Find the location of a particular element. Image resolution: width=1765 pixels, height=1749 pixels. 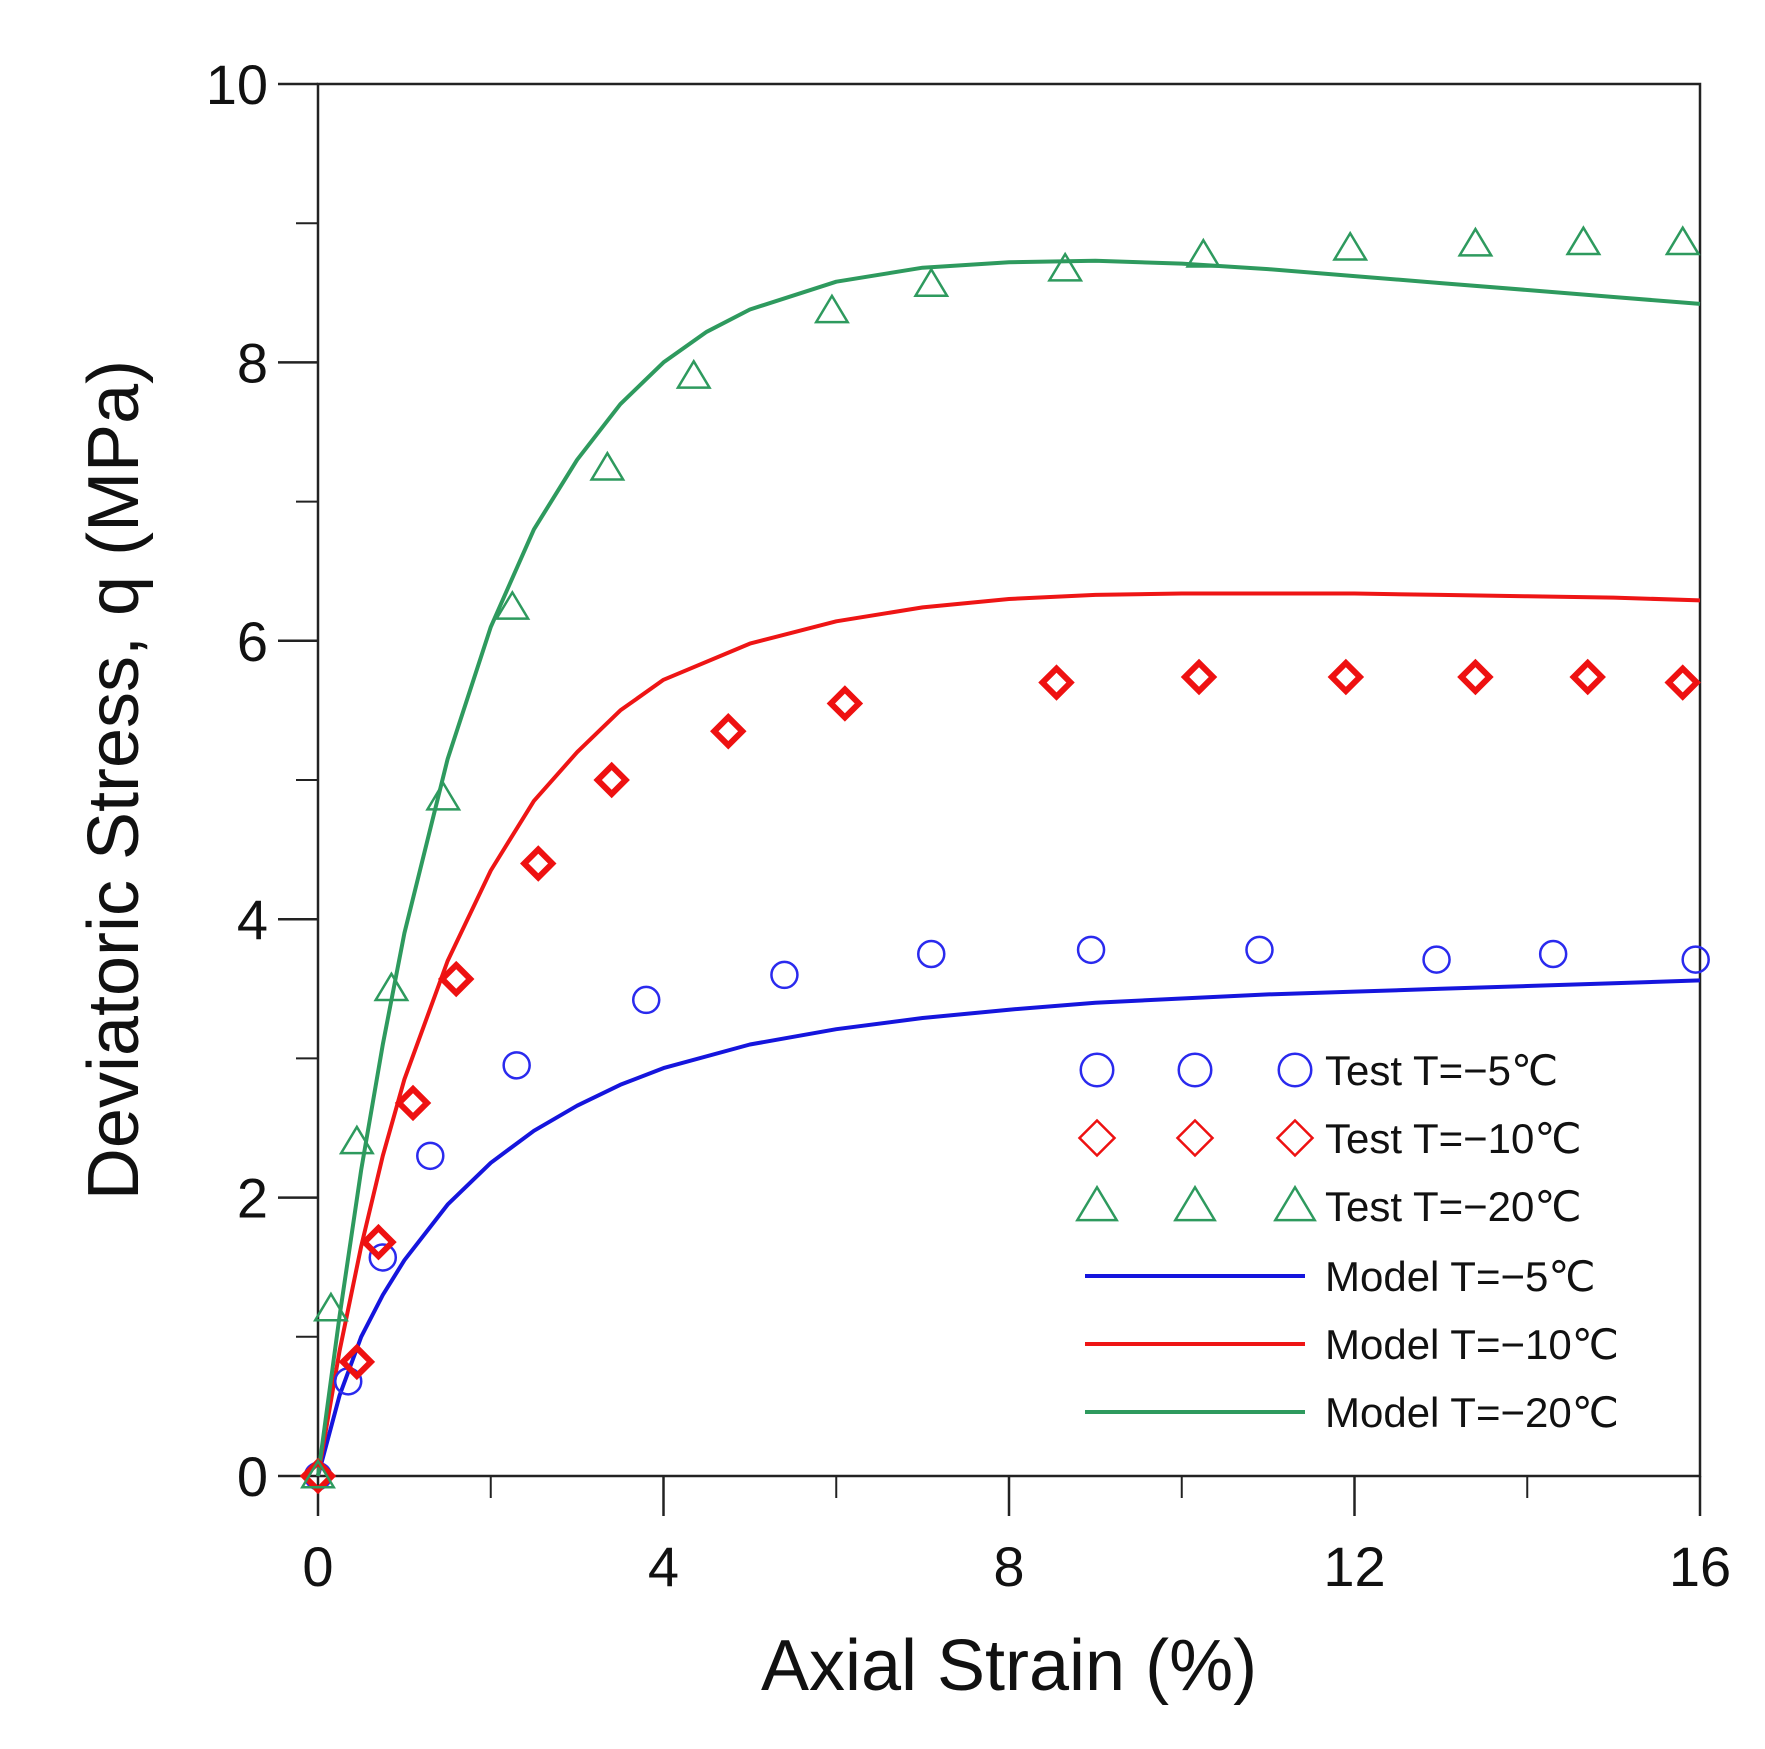

x-tick-label: 8 is located at coordinates (1008, 1566).